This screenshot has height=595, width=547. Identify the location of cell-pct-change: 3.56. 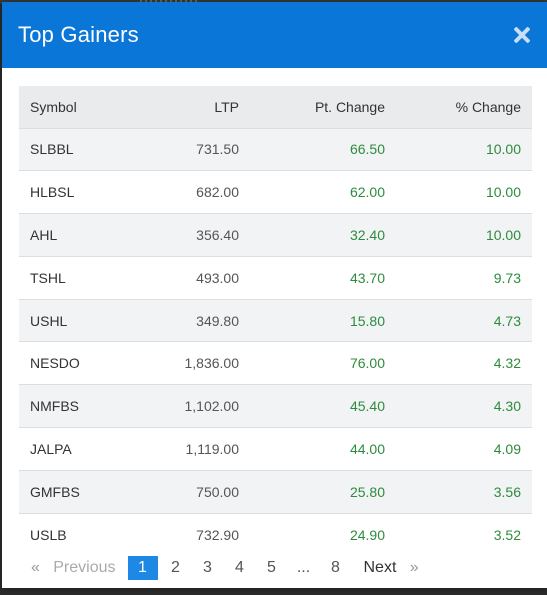
(507, 491).